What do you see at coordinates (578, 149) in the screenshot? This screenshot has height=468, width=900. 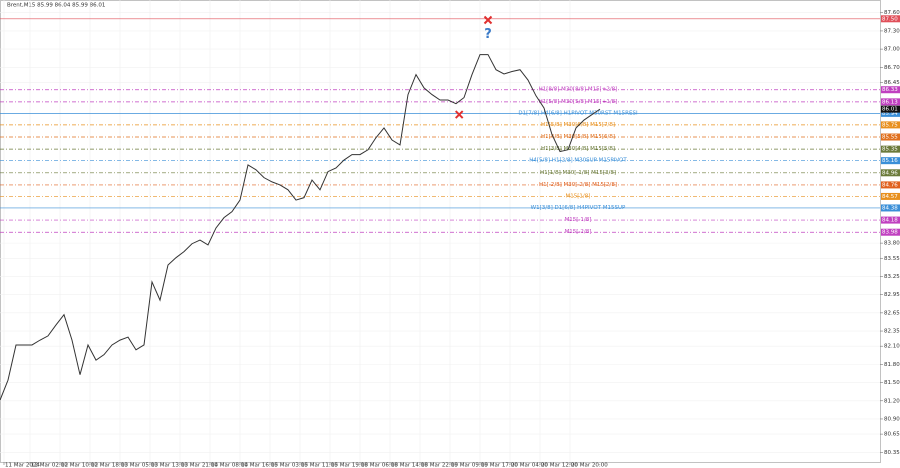 I see `level-text: H1[3/8] M30[4/8] M15[5/8]` at bounding box center [578, 149].